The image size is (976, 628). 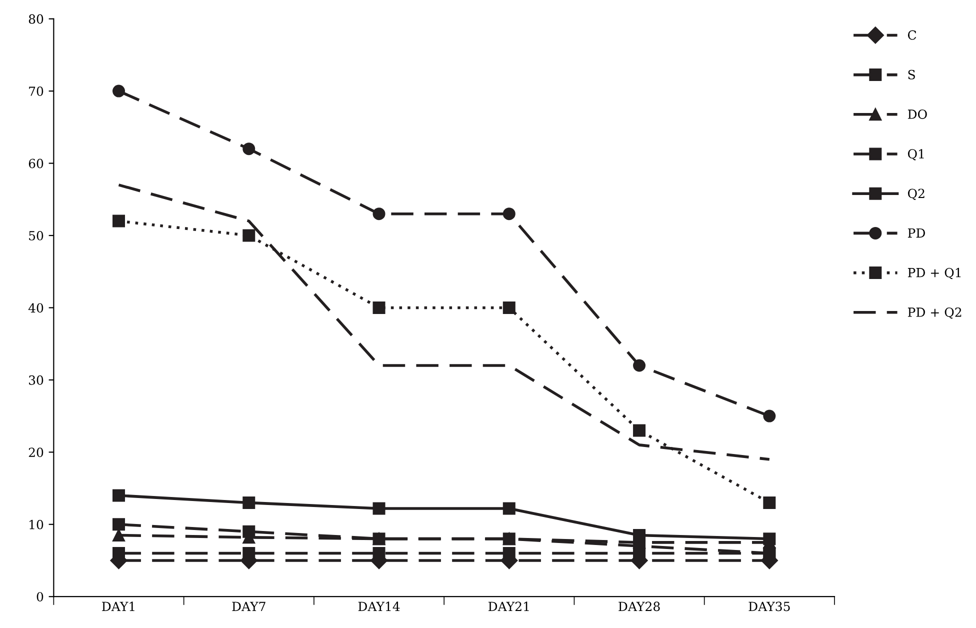 What do you see at coordinates (917, 114) in the screenshot?
I see `legend-label: DO` at bounding box center [917, 114].